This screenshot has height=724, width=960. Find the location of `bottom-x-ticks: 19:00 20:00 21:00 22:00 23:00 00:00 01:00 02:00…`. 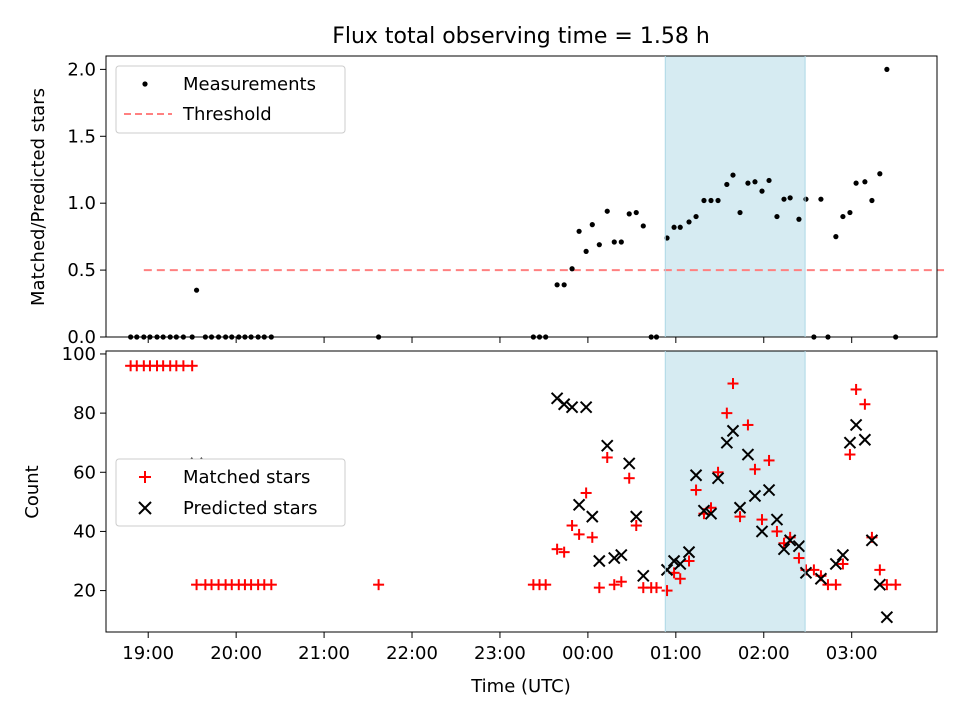

bottom-x-ticks: 19:00 20:00 21:00 22:00 23:00 00:00 01:00 02:00… is located at coordinates (500, 648).